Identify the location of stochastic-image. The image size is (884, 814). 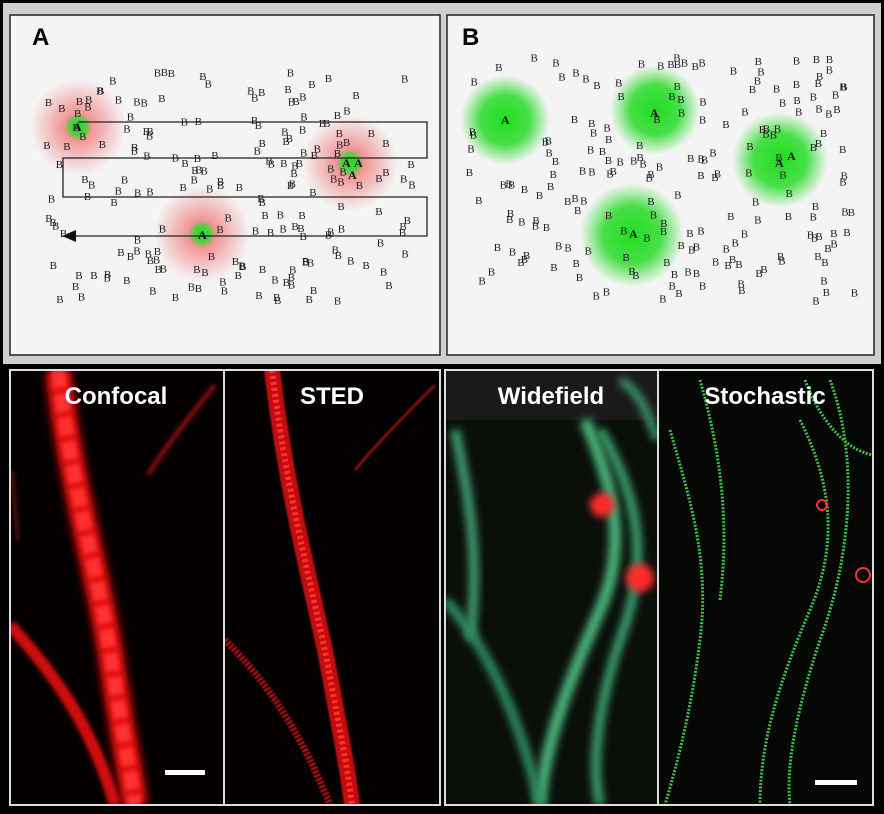
(766, 587).